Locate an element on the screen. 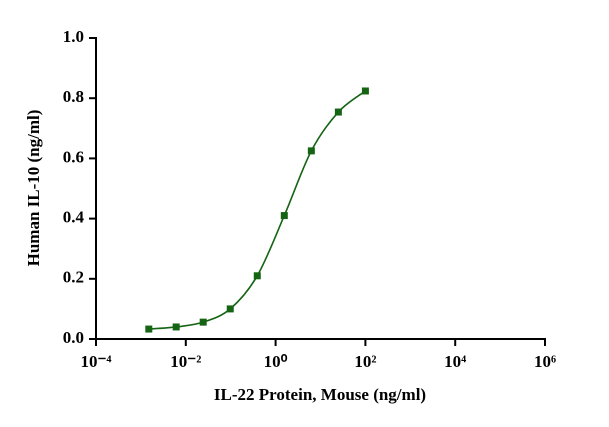 This screenshot has height=427, width=609. x-tick-label: 10⁰ is located at coordinates (276, 361).